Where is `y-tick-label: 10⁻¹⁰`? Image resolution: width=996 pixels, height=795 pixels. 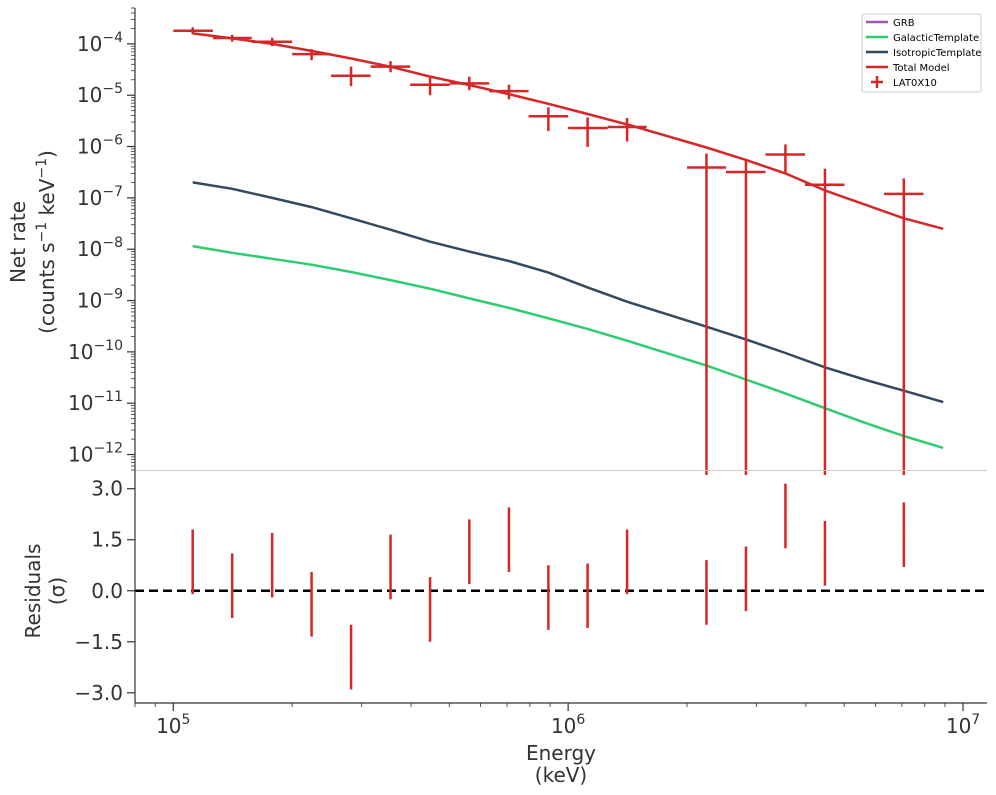 y-tick-label: 10⁻¹⁰ is located at coordinates (95, 351).